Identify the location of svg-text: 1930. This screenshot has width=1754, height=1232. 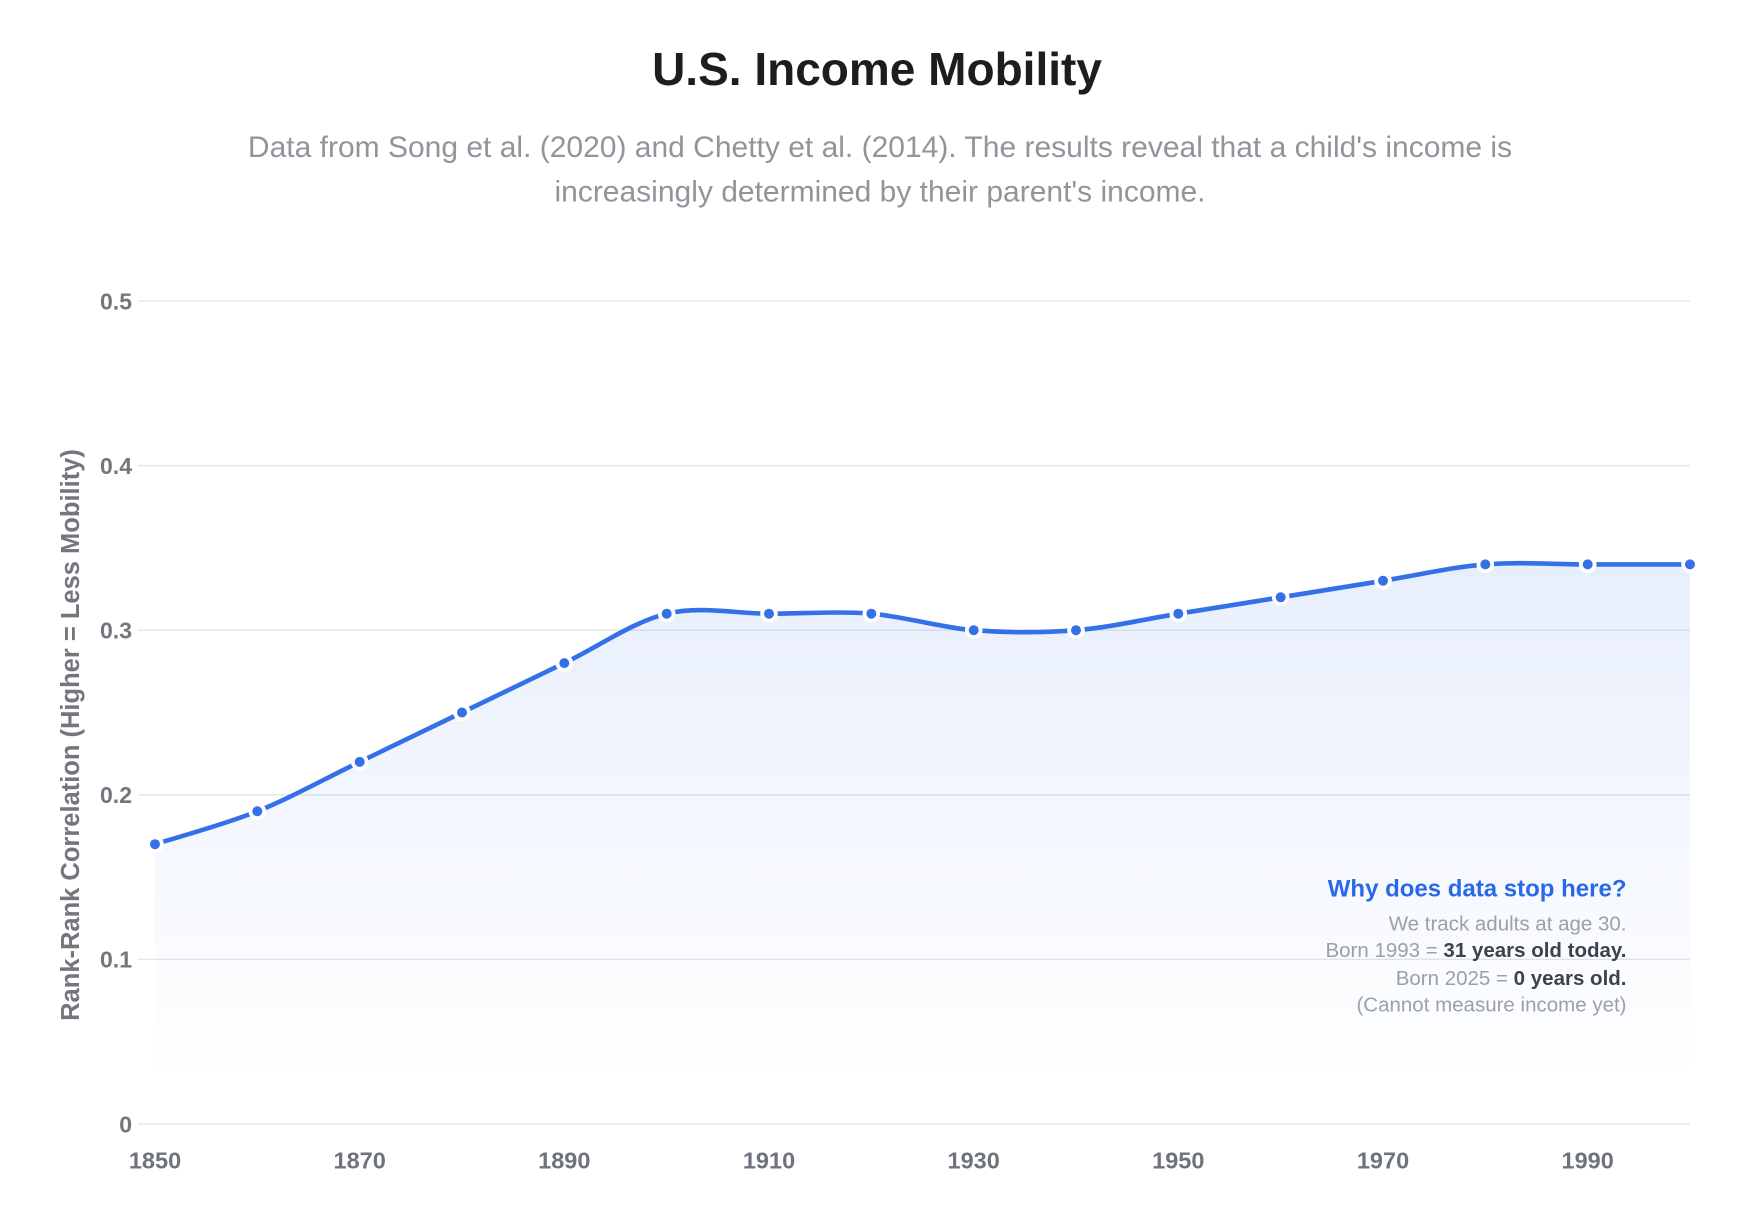
(974, 1161).